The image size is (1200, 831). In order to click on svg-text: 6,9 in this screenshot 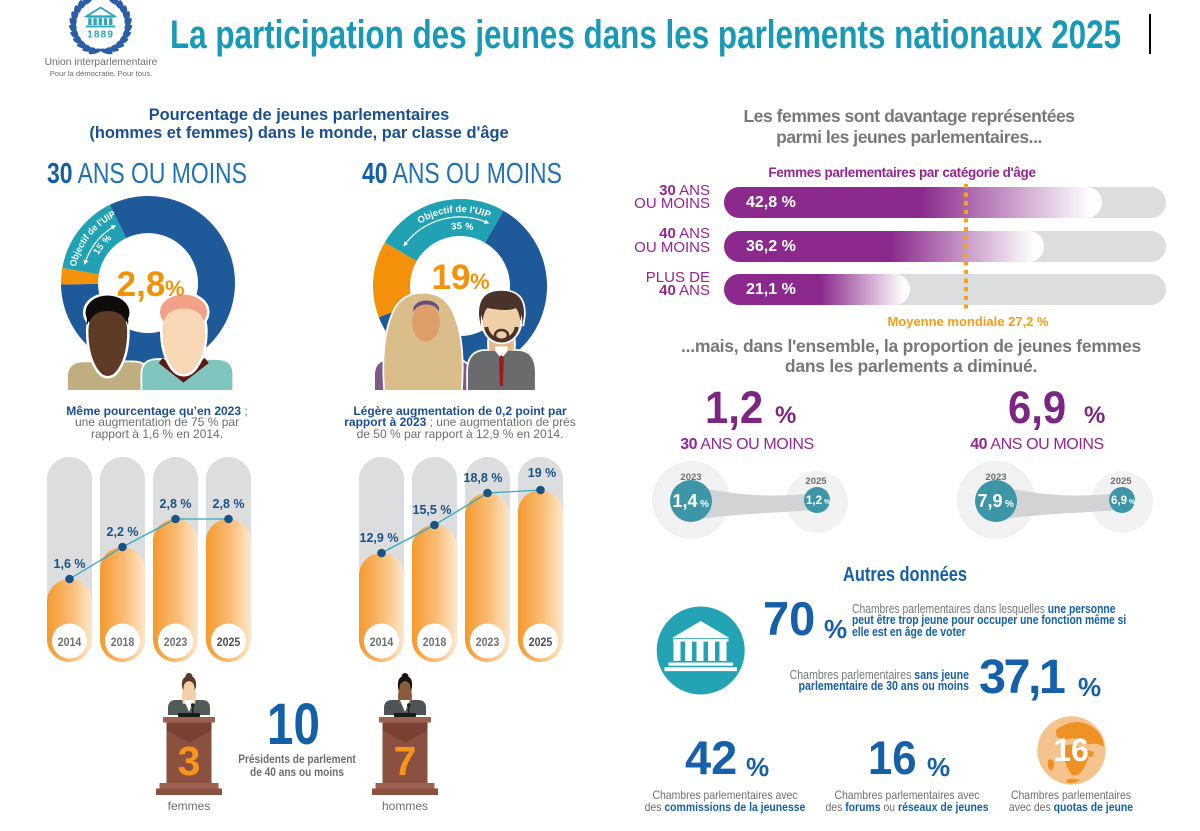, I will do `click(1119, 501)`.